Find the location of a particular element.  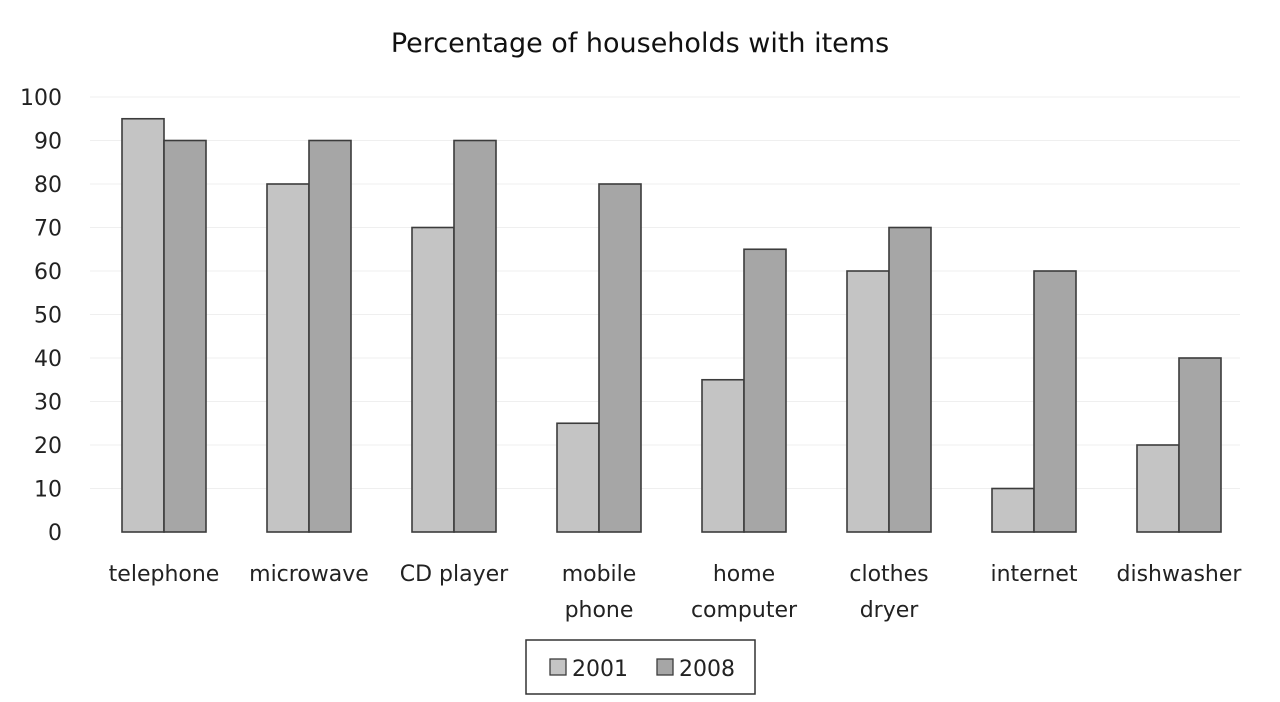

legend-label-2008: 2008 is located at coordinates (707, 669).